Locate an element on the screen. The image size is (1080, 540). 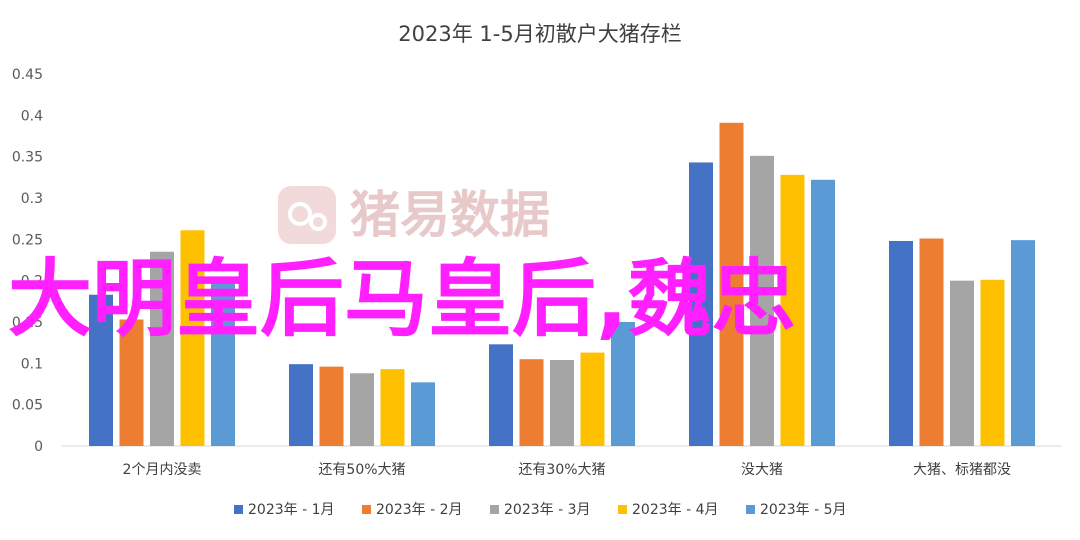
y-tick-label: 0.15 is located at coordinates (27, 323).